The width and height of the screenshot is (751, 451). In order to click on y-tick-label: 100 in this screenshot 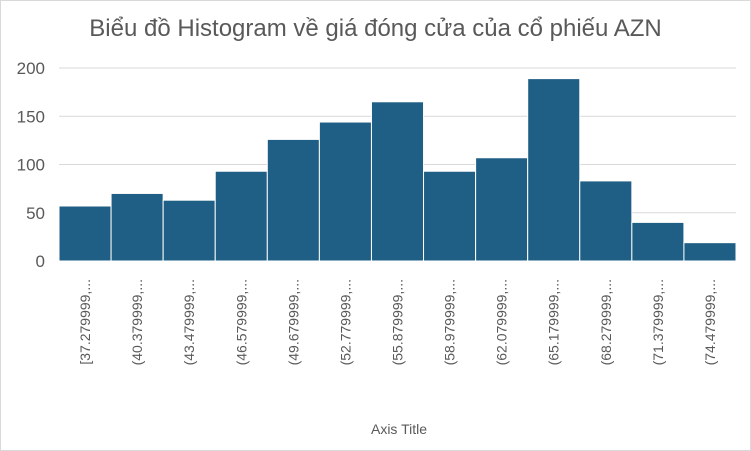, I will do `click(31, 165)`.